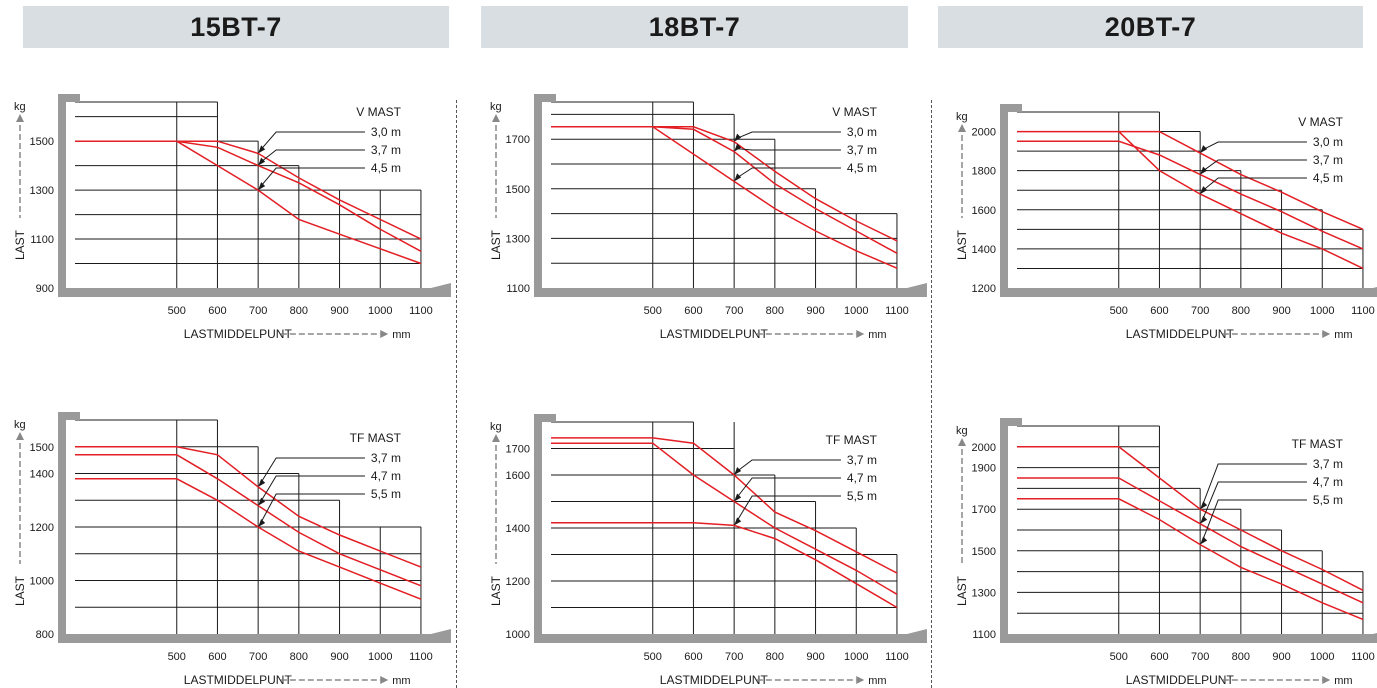 The width and height of the screenshot is (1377, 688). Describe the element at coordinates (984, 635) in the screenshot. I see `y-tick-label: 1100` at that location.